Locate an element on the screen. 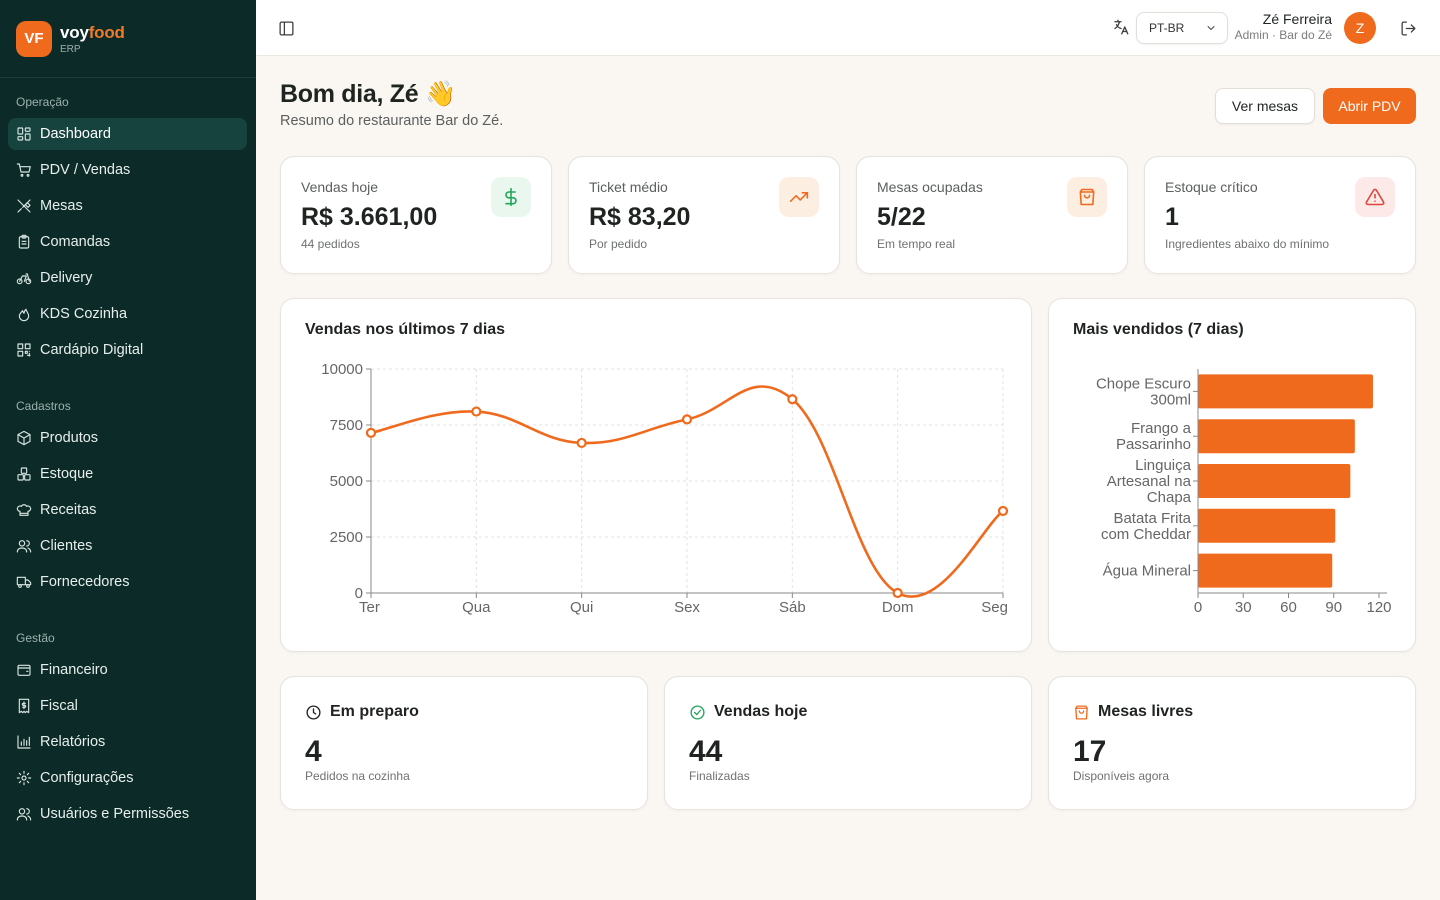 This screenshot has height=900, width=1440. x-tick-label: Qui is located at coordinates (581, 607).